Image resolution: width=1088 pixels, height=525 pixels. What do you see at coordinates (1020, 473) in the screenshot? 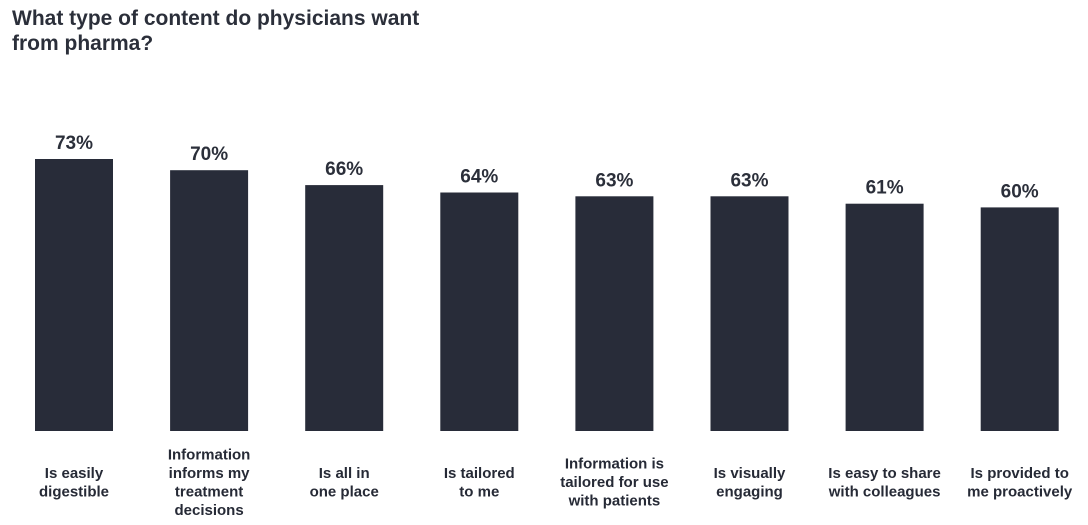
I see `category-label-line: Is provided to` at bounding box center [1020, 473].